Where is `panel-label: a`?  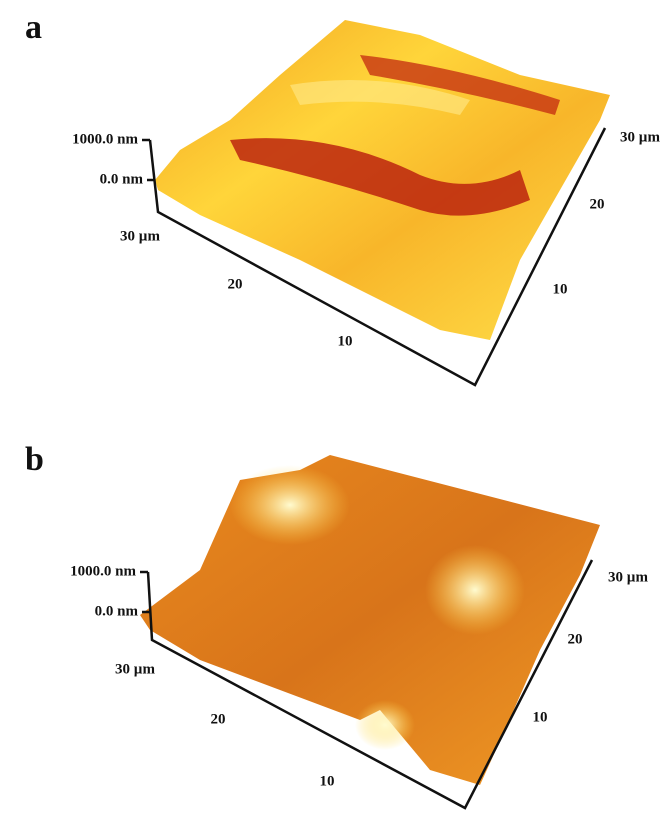
panel-label: a is located at coordinates (33, 27).